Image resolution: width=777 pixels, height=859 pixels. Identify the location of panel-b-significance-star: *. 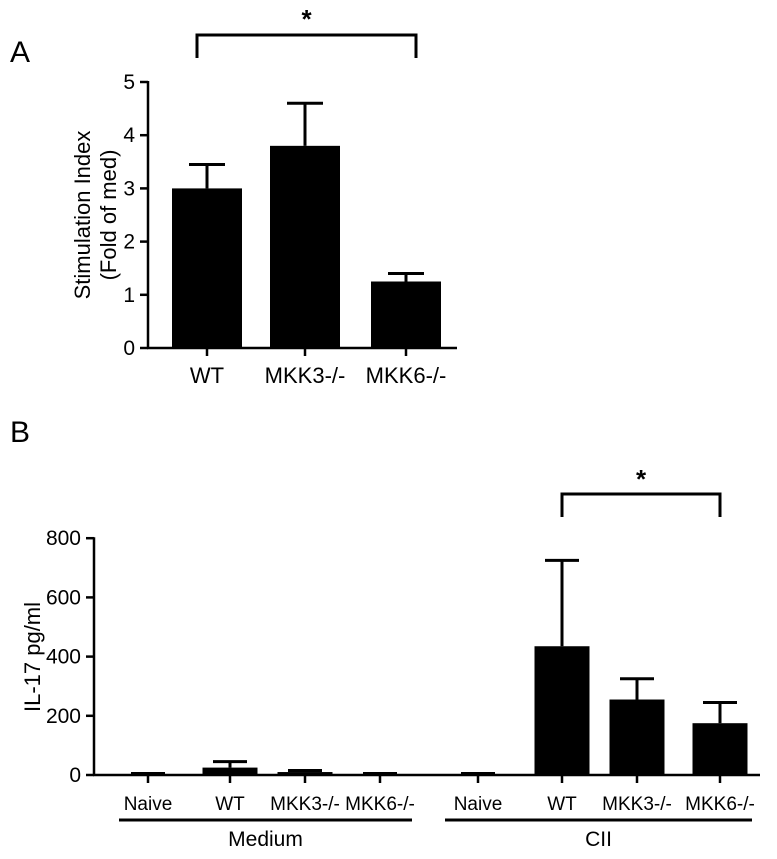
(641, 479).